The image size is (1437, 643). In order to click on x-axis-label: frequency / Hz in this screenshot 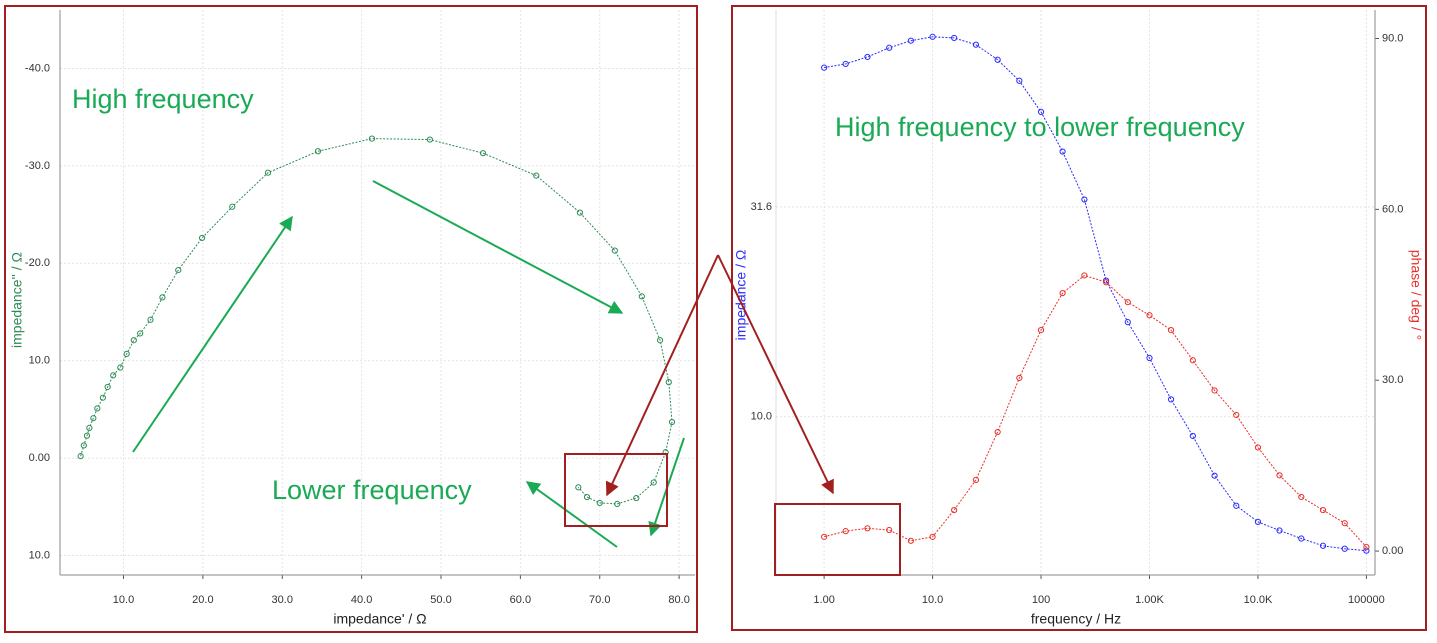, I will do `click(1076, 619)`.